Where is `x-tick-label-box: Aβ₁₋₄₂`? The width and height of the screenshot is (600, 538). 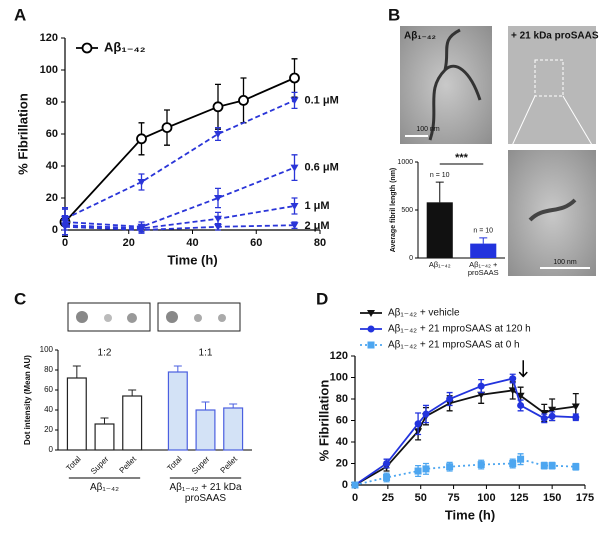 x-tick-label-box: Aβ₁₋₄₂ is located at coordinates (440, 265).